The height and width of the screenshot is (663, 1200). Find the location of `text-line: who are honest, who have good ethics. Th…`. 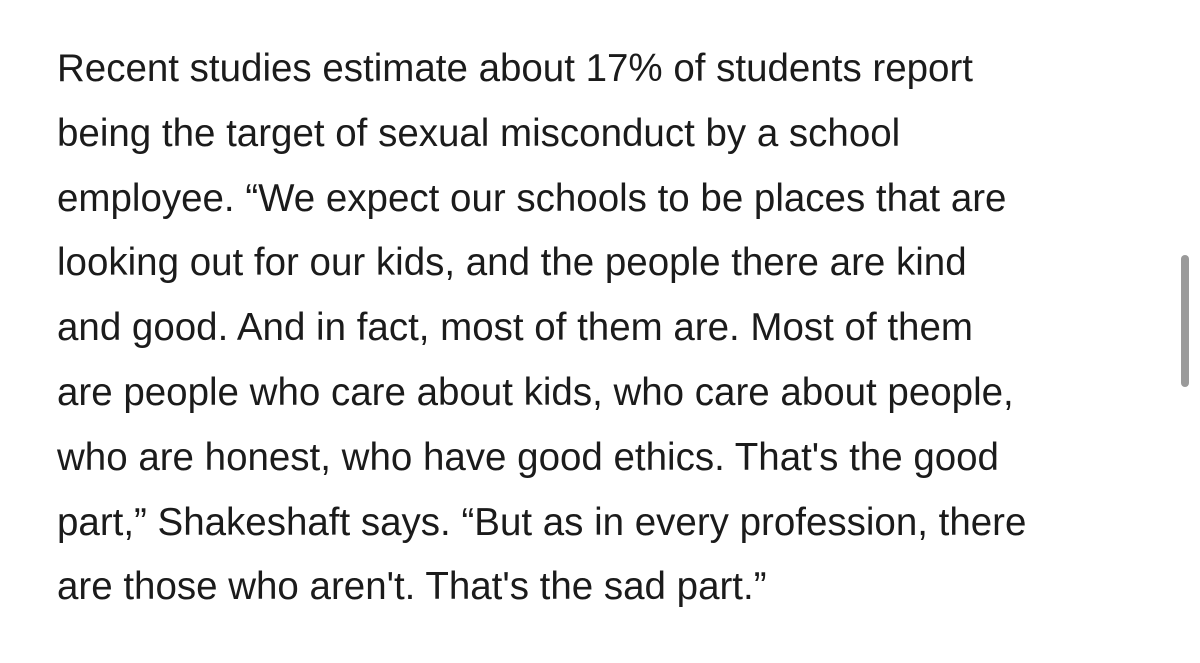

text-line: who are honest, who have good ethics. Th… is located at coordinates (528, 457).